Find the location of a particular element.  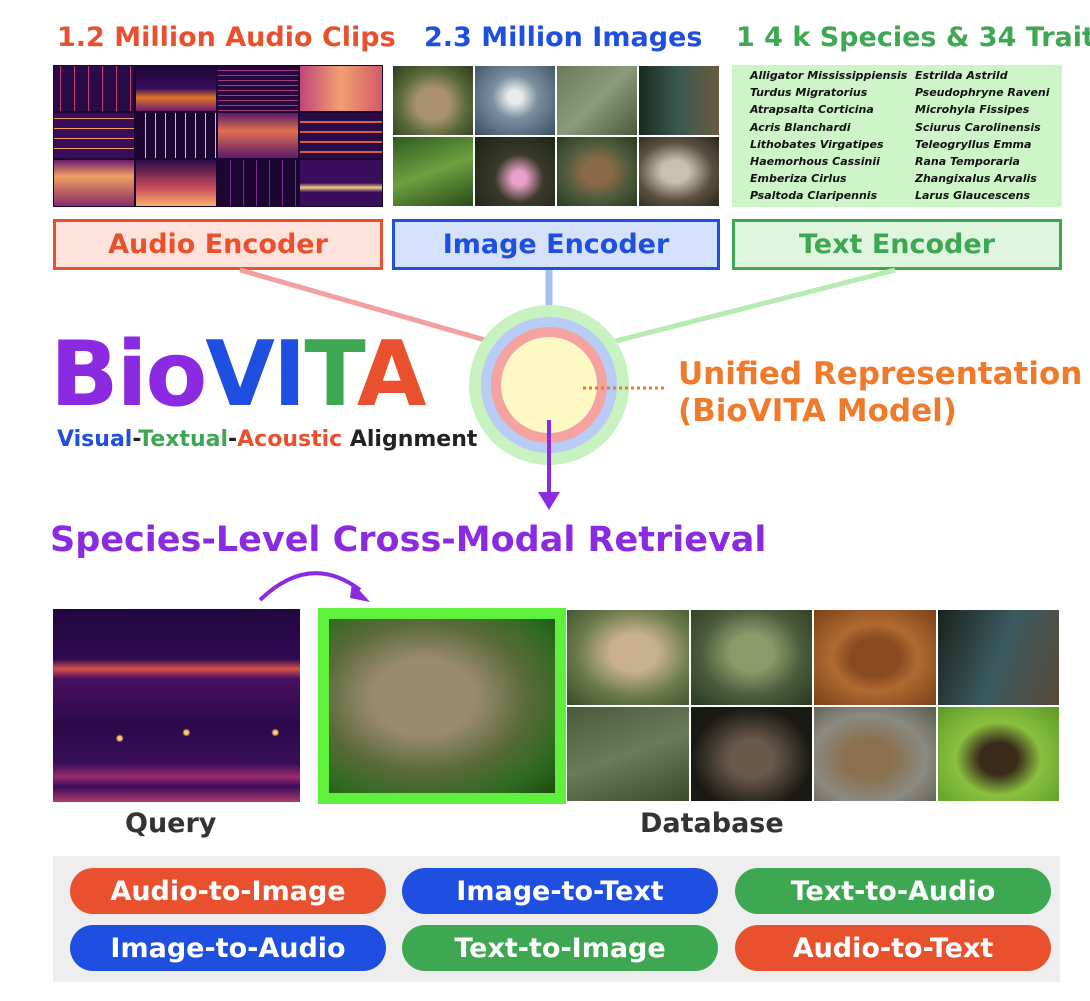

database-label: Database is located at coordinates (712, 823).